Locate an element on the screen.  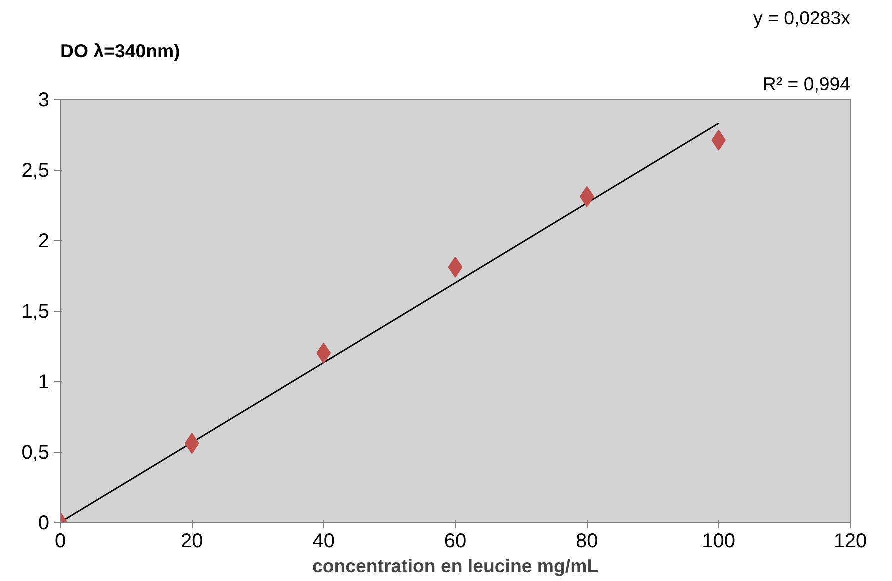
y-tick-label: 0,5 is located at coordinates (36, 453).